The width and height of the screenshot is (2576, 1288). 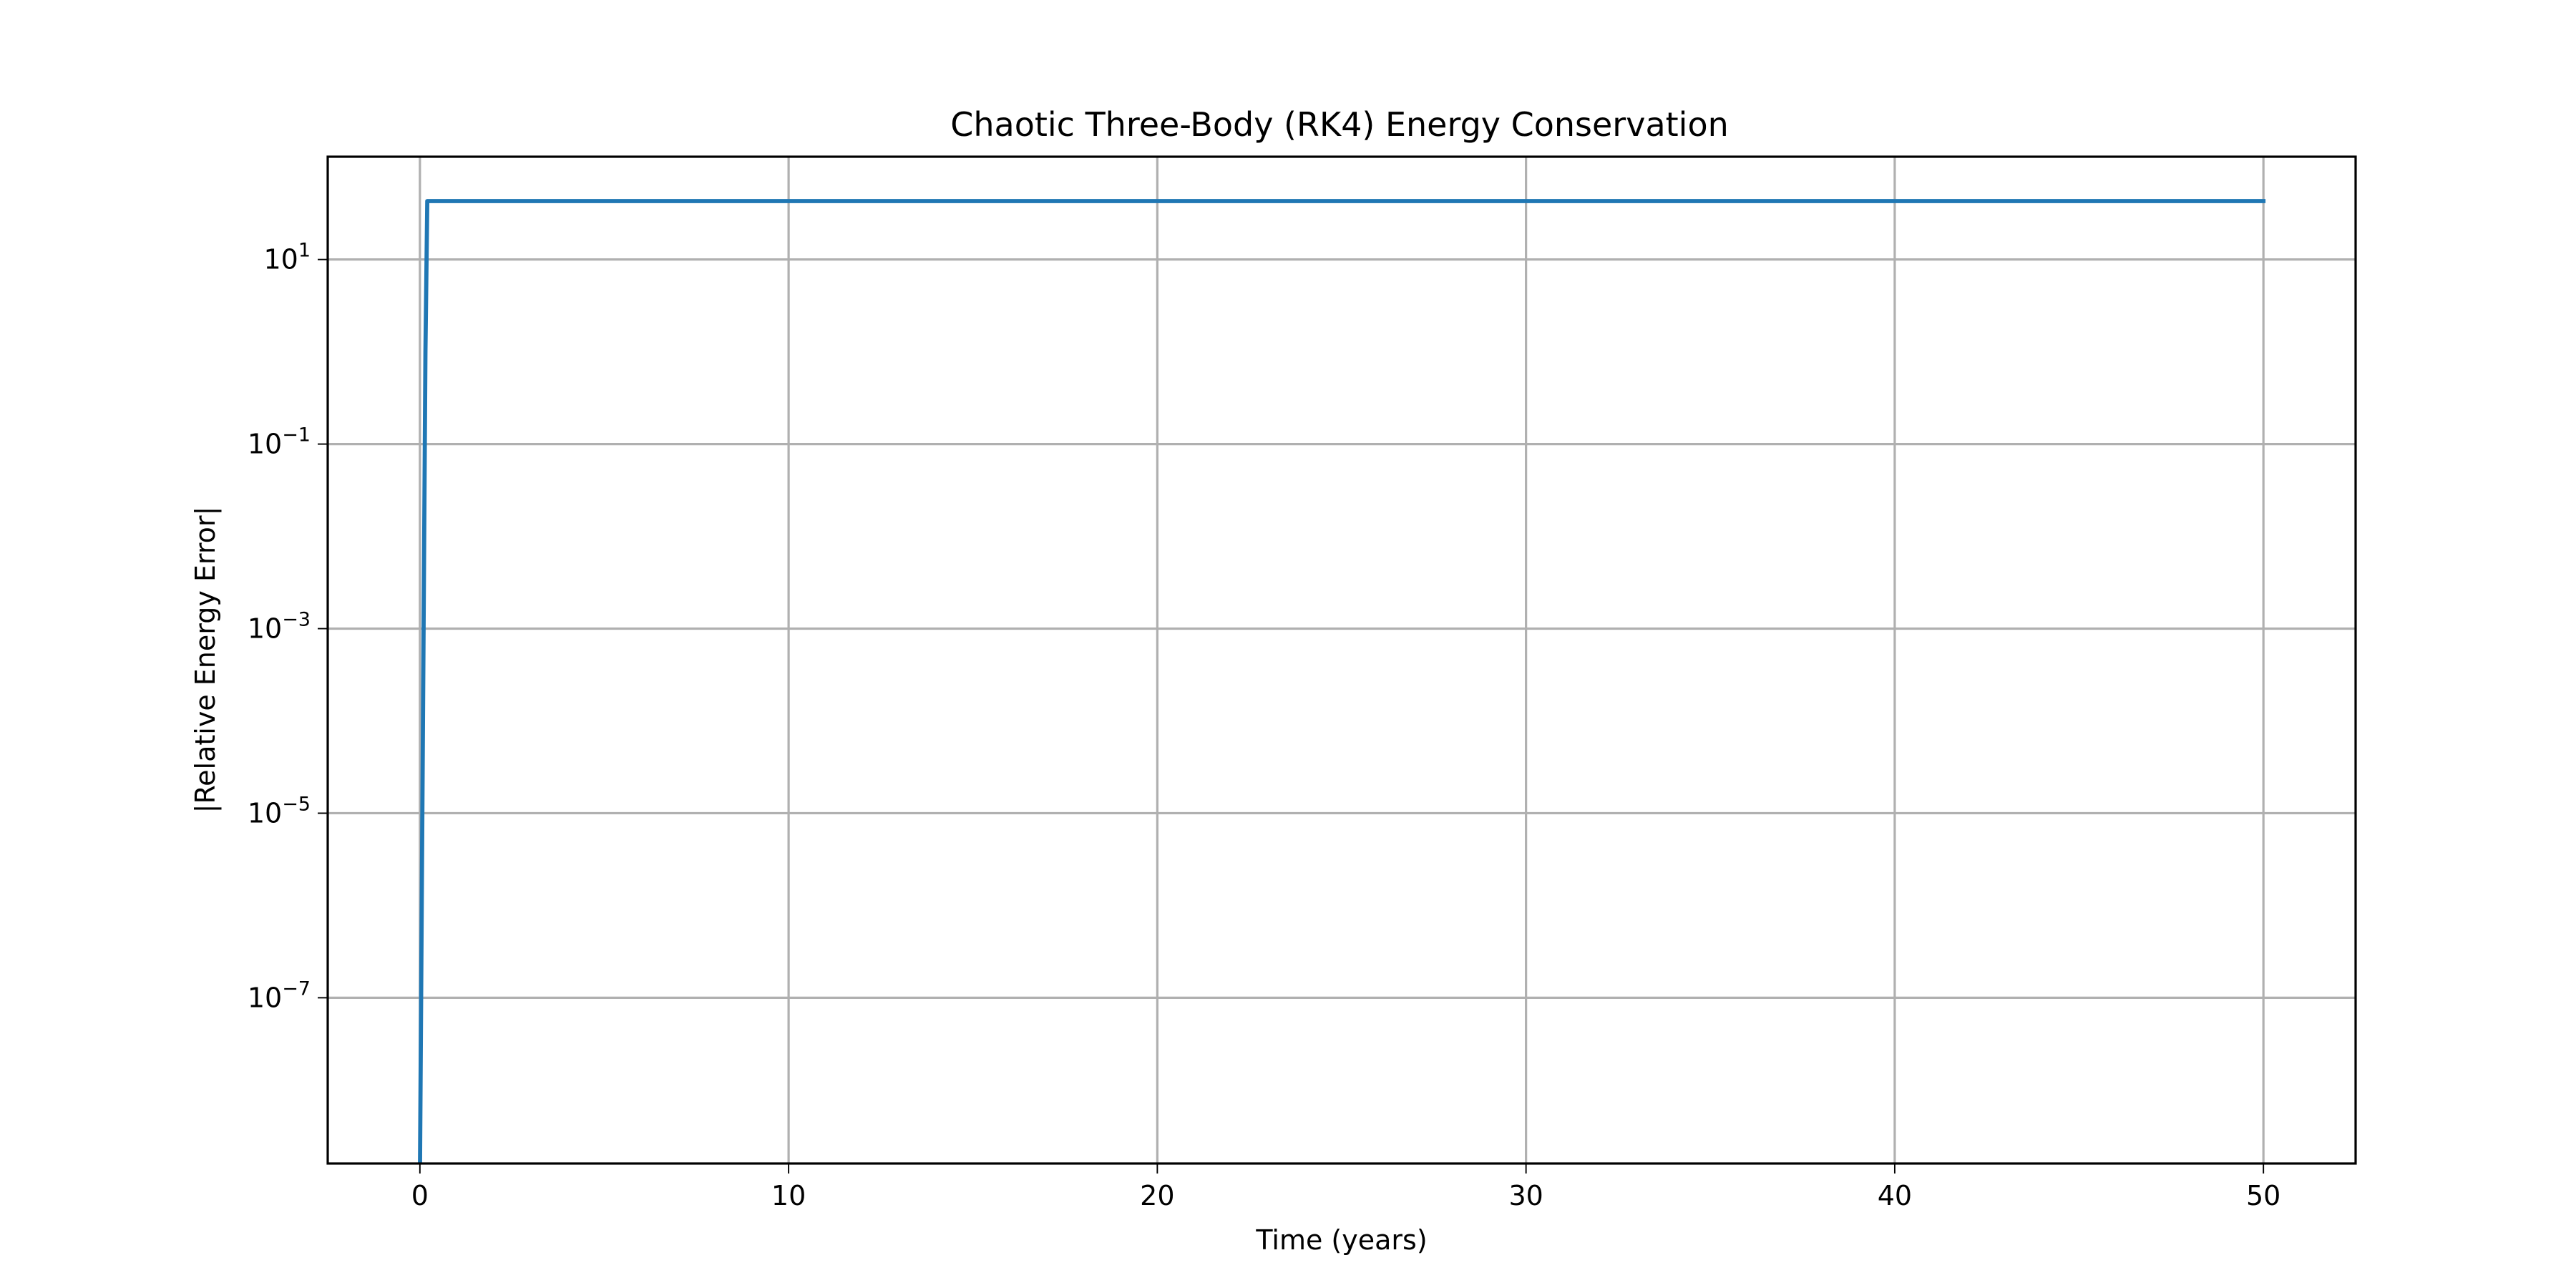 I want to click on y-tick-label-exponent: 1, so click(x=304, y=251).